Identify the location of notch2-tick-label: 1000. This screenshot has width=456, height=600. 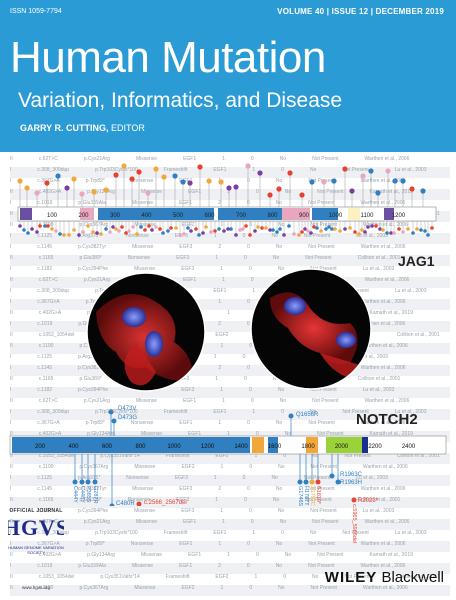
(174, 447).